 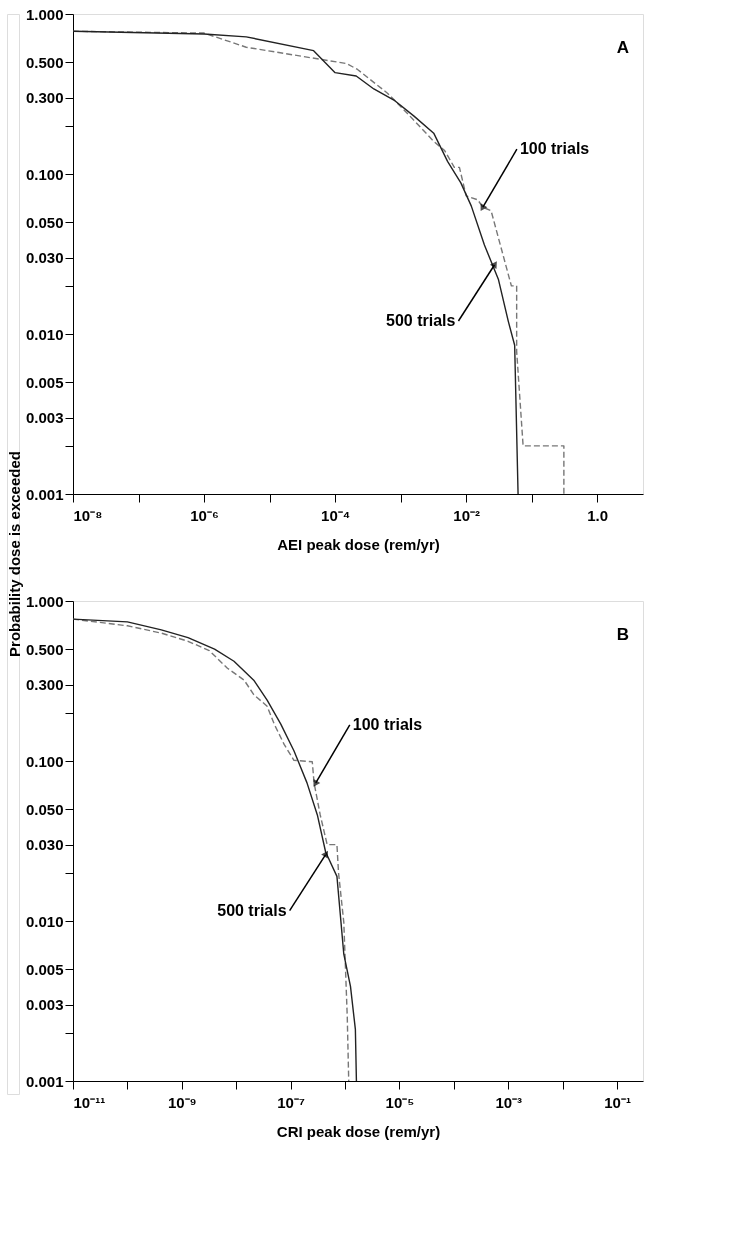 What do you see at coordinates (509, 1102) in the screenshot?
I see `x-tick-label: 10⁻³` at bounding box center [509, 1102].